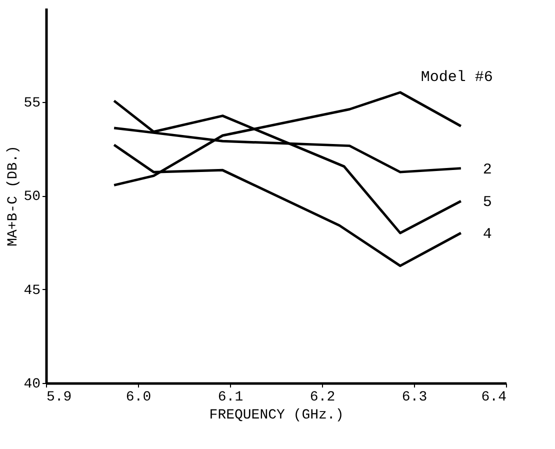 Image resolution: width=555 pixels, height=449 pixels. Describe the element at coordinates (32, 103) in the screenshot. I see `y-tick-label: 55` at that location.